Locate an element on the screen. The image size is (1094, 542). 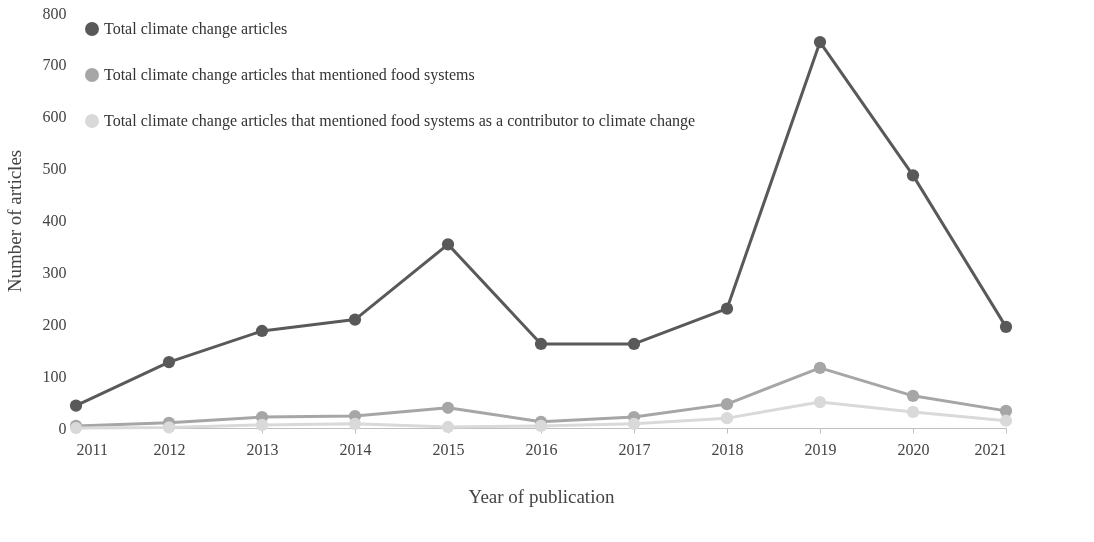
y-tick-label: 400 is located at coordinates (54, 220).